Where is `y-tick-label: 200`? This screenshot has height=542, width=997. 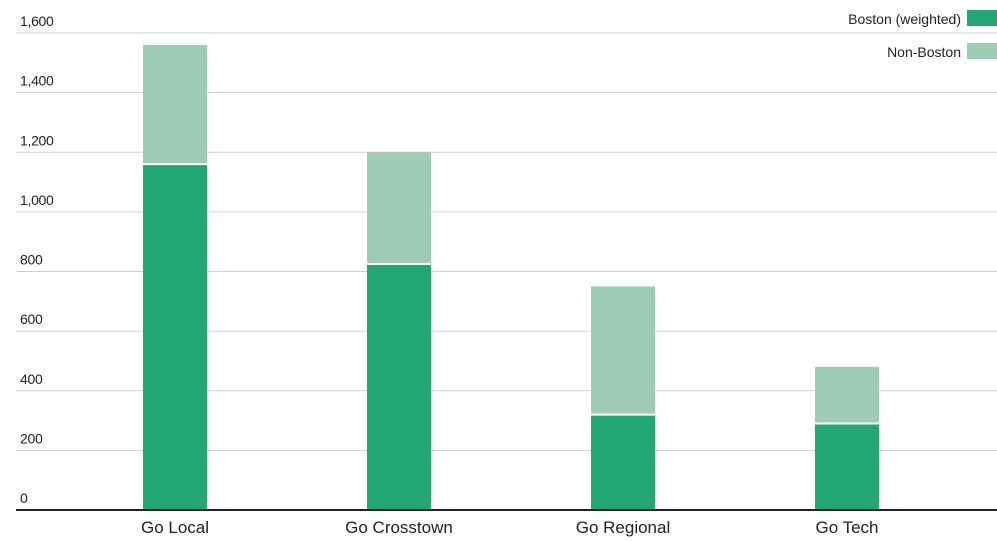
y-tick-label: 200 is located at coordinates (31, 438).